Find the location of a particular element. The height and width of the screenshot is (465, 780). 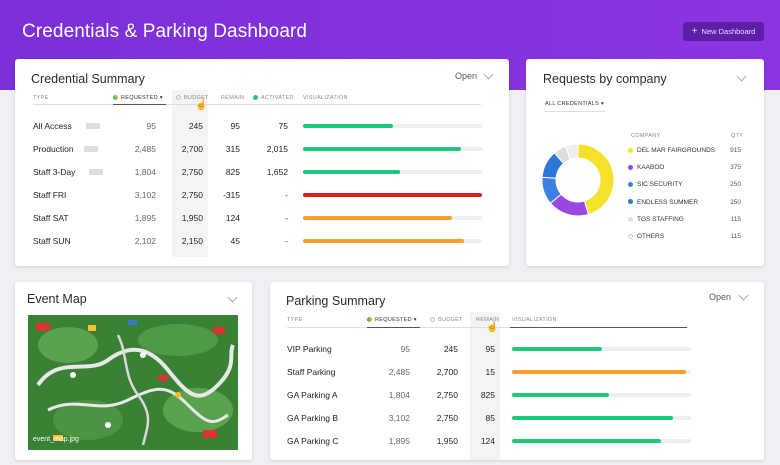

row-type-label: GA Parking B is located at coordinates (313, 418).